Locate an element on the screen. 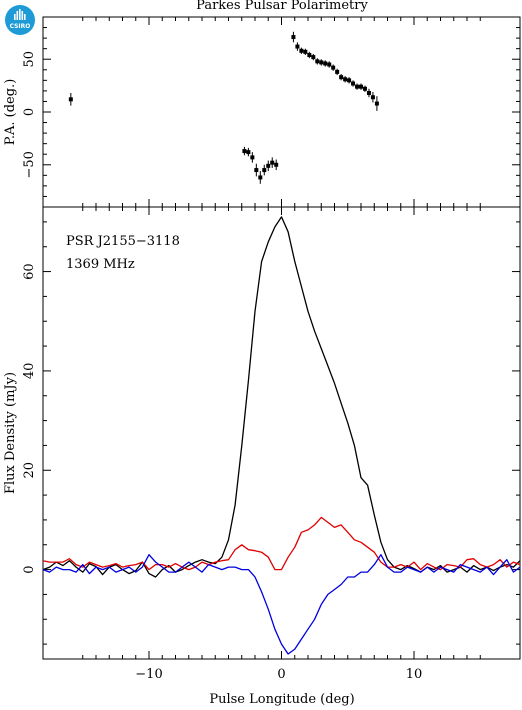 Image resolution: width=522 pixels, height=710 pixels. flux-y-tick-label: 0 is located at coordinates (29, 569).